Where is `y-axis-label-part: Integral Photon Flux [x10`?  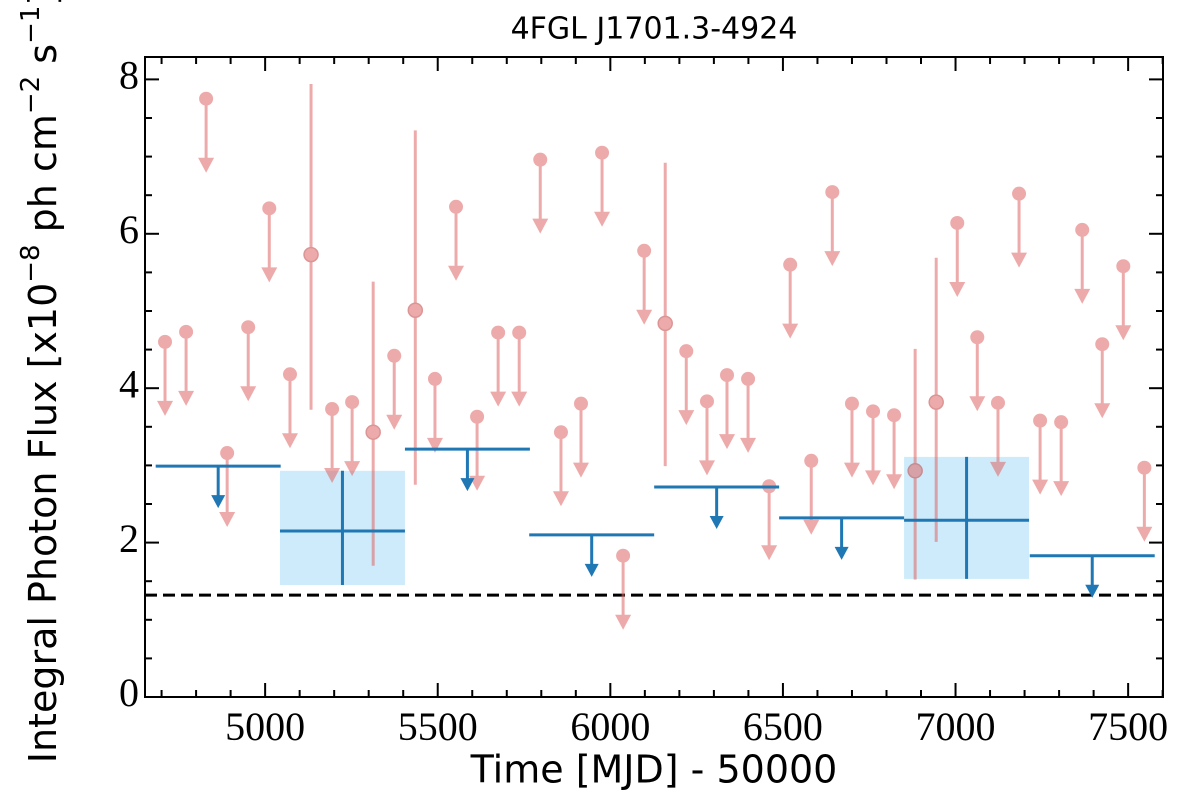 y-axis-label-part: Integral Photon Flux [x10 is located at coordinates (43, 523).